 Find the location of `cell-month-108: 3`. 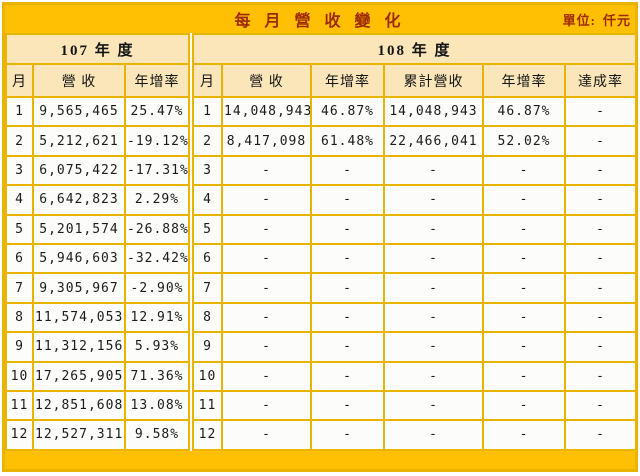

cell-month-108: 3 is located at coordinates (205, 170).